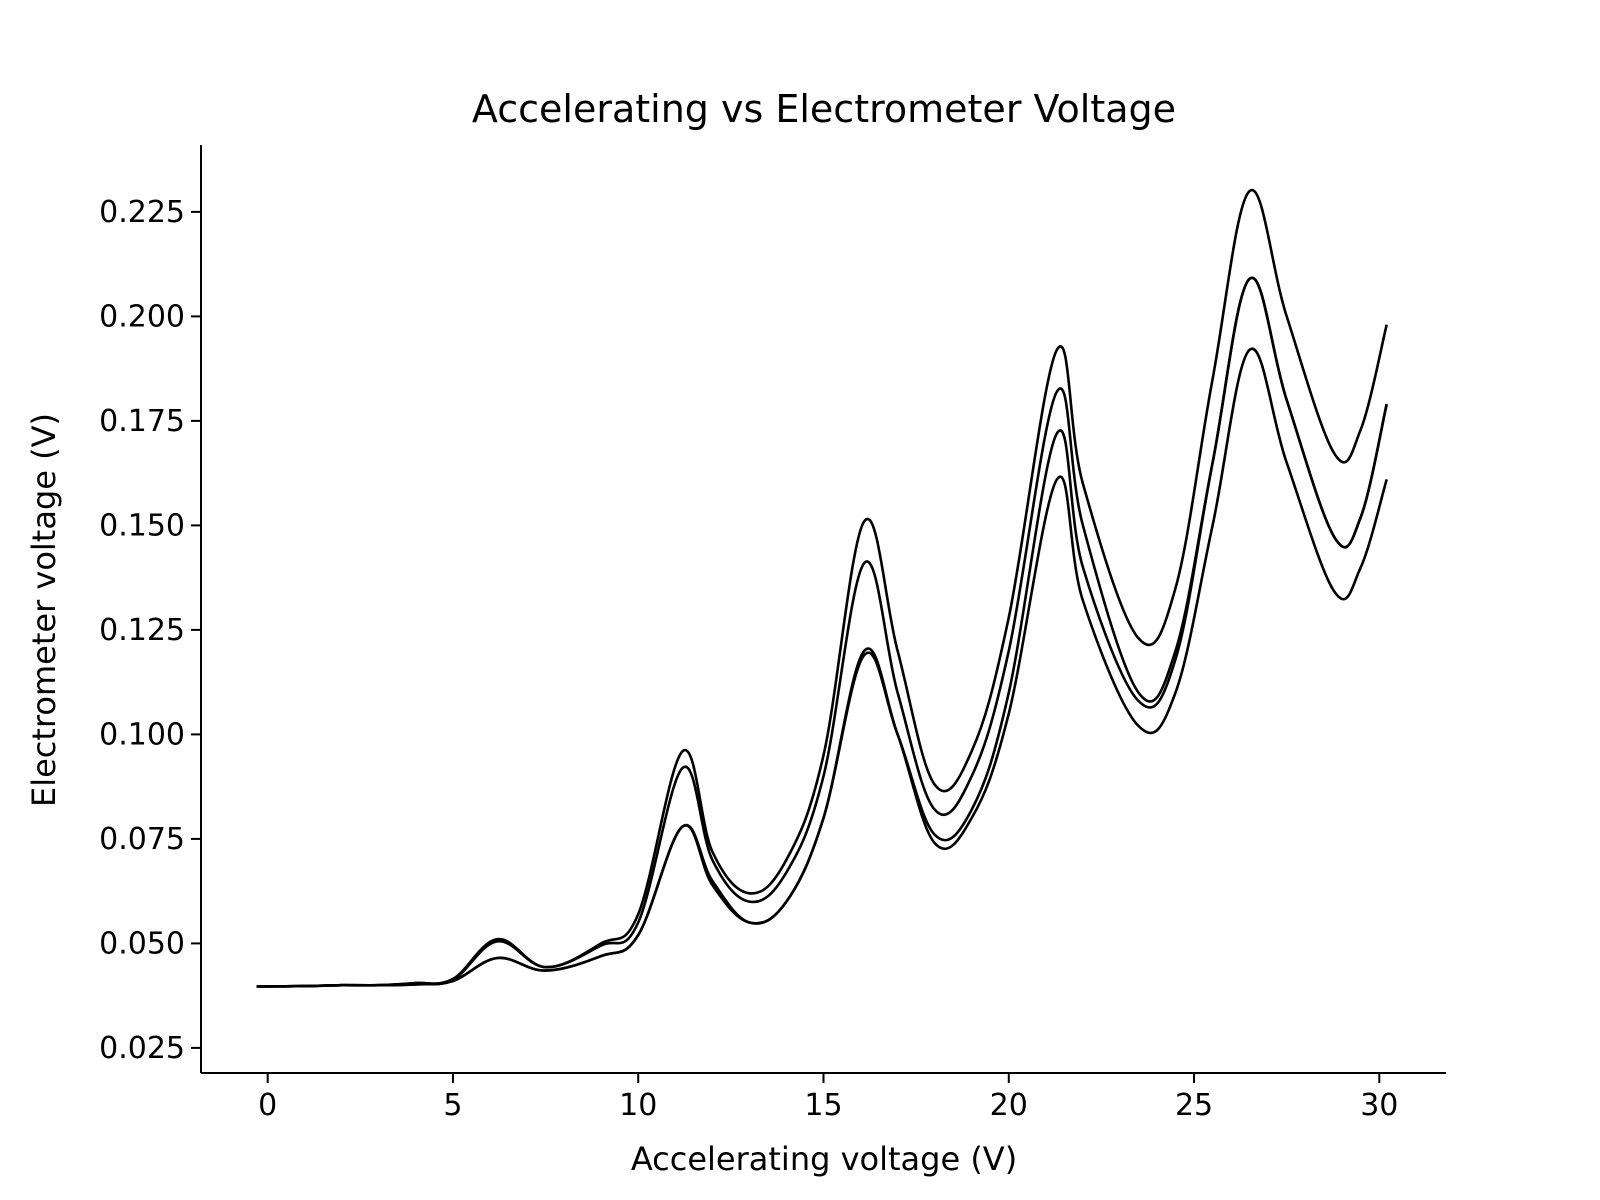  Describe the element at coordinates (142, 734) in the screenshot. I see `y-tick-label: 0.100` at that location.